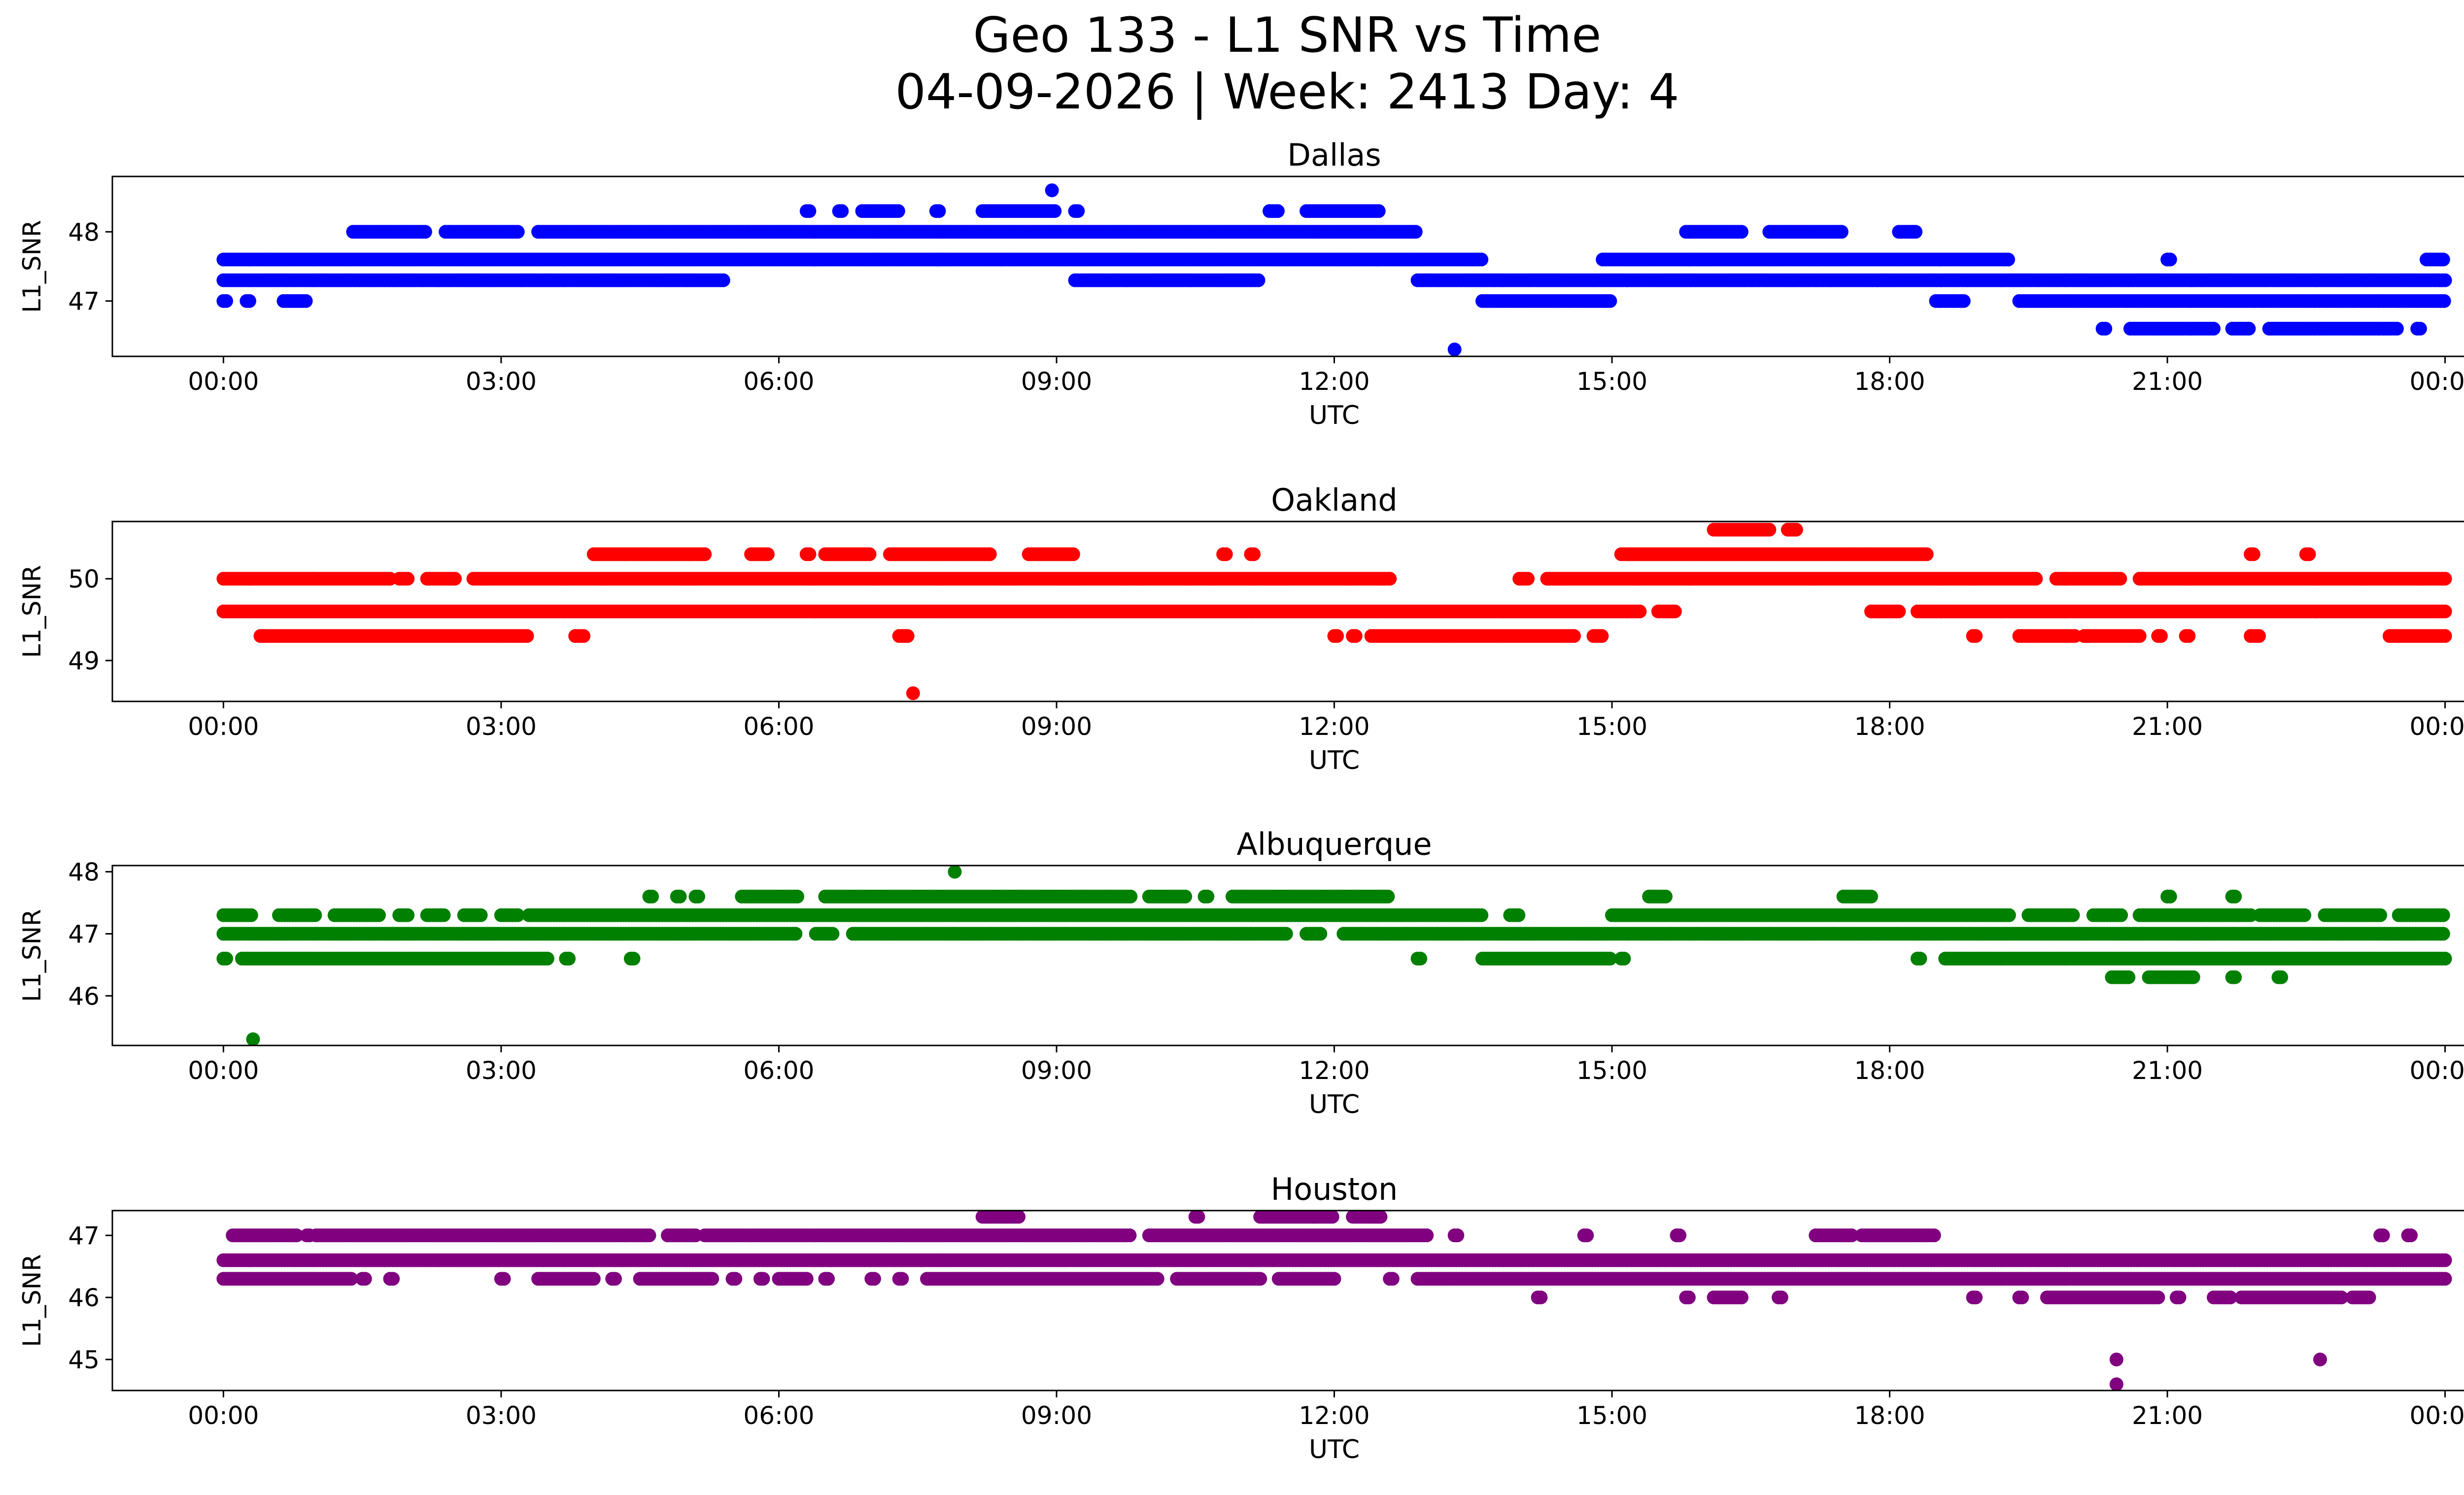 This screenshot has width=2464, height=1495. I want to click on figure-title-line1: Geo 133 - L1 SNR vs Time, so click(1287, 35).